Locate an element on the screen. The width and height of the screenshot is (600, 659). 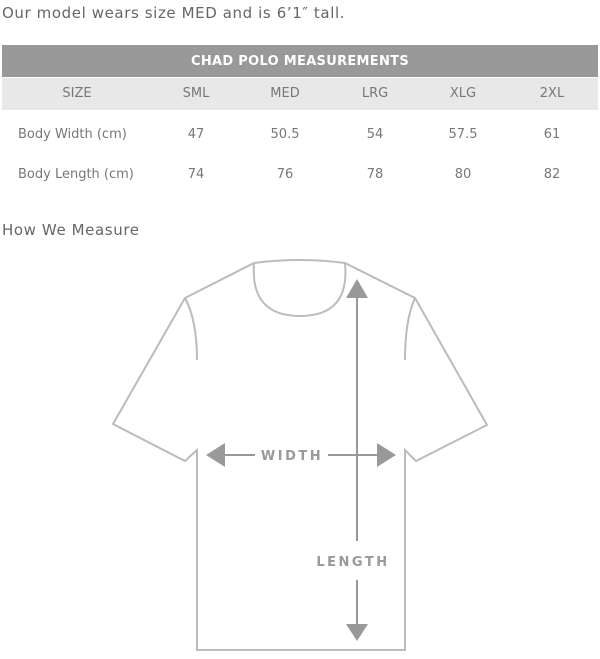
header-sml: SML is located at coordinates (196, 93).